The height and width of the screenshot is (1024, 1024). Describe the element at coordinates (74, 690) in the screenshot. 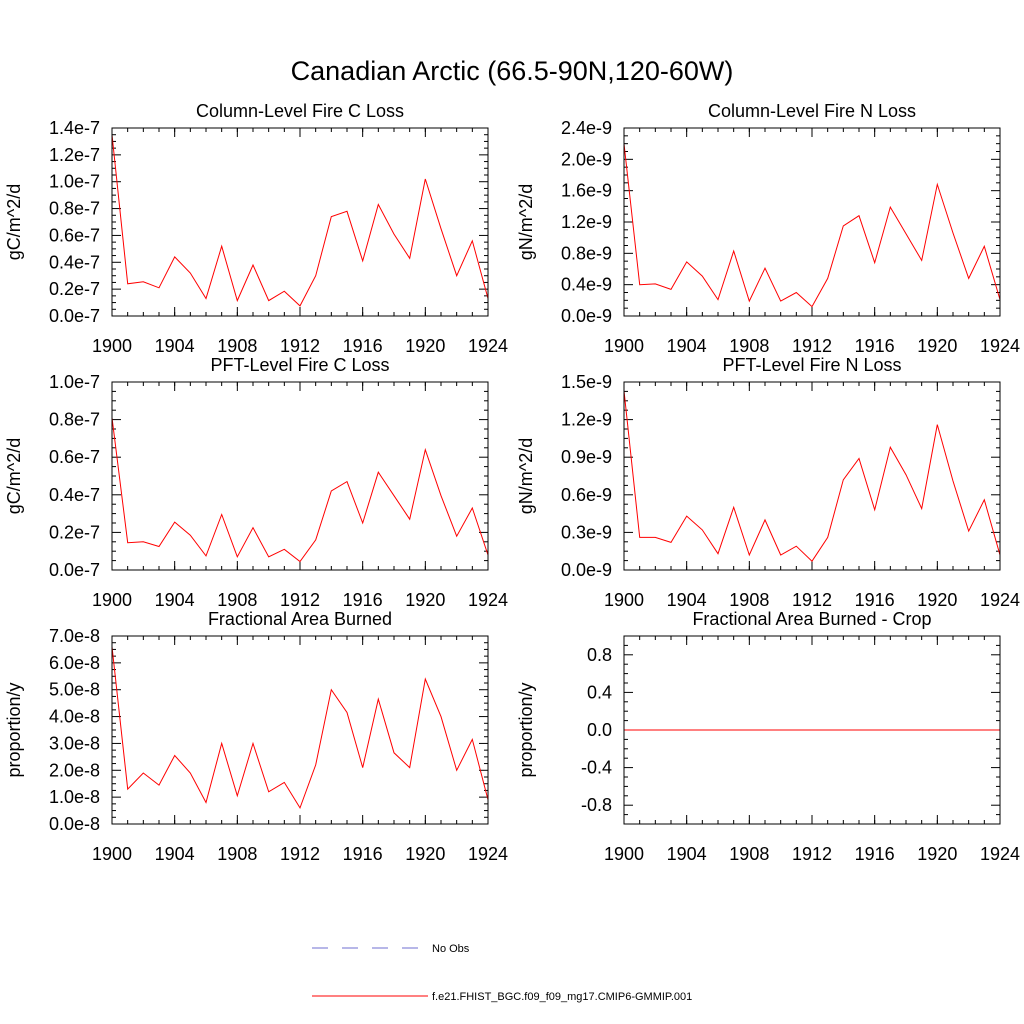

I see `y-tick-label: 5.0e-8` at that location.